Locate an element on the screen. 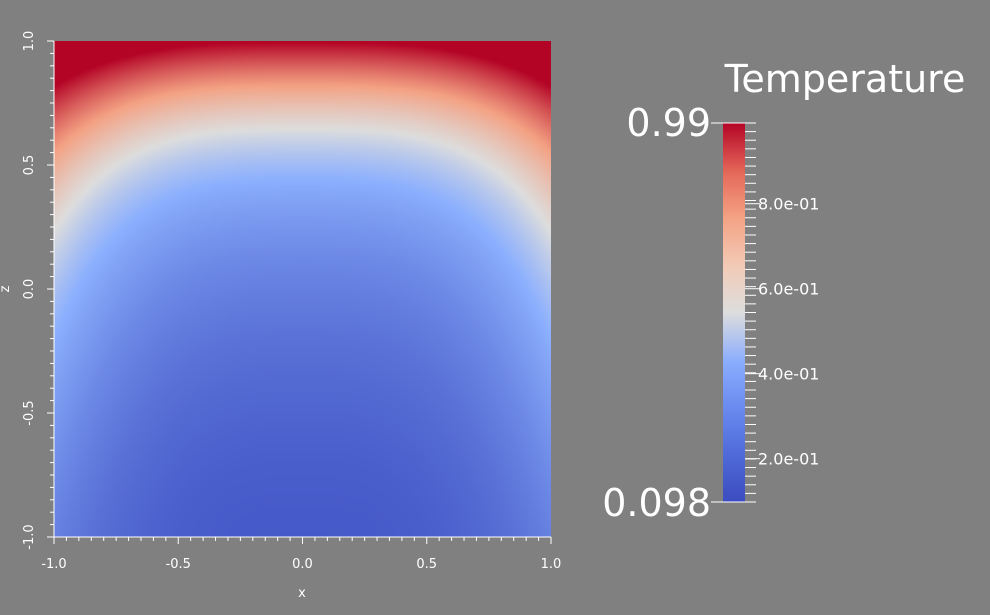 The image size is (990, 615). colorbar-tick-label: 6.0e-01 is located at coordinates (788, 289).